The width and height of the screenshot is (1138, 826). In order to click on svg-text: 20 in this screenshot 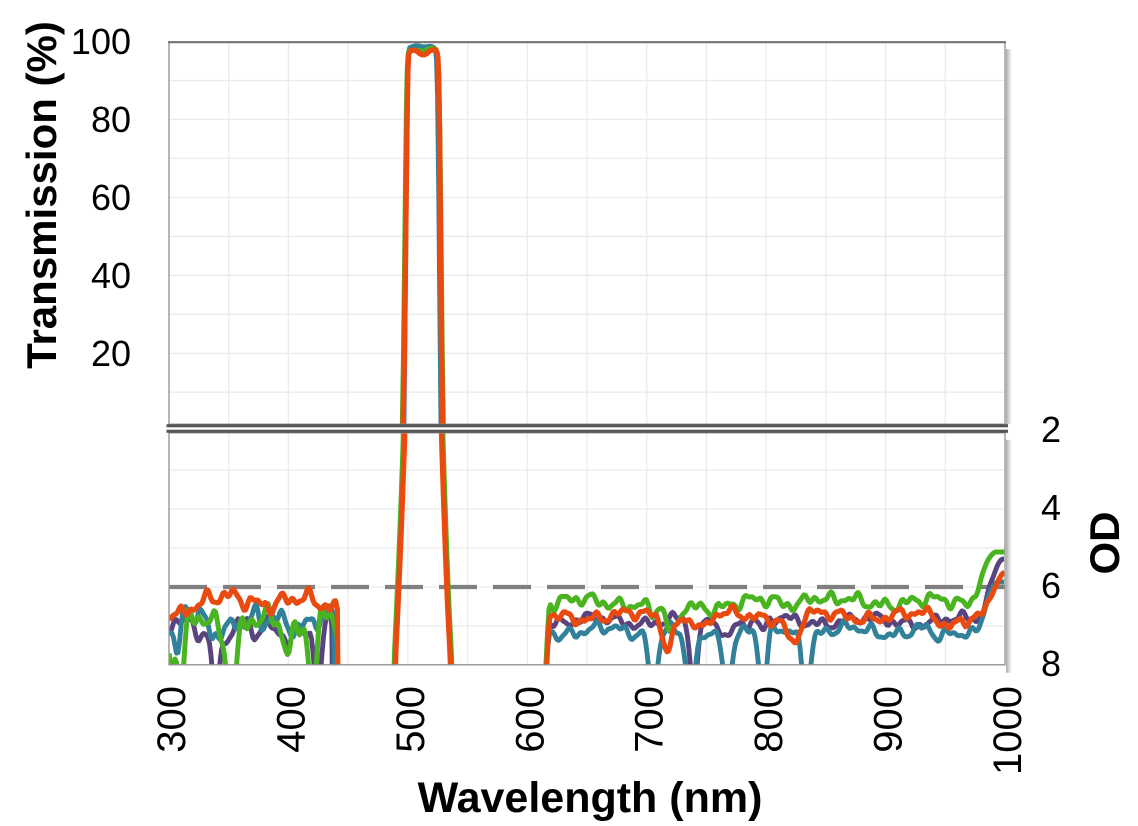, I will do `click(111, 353)`.